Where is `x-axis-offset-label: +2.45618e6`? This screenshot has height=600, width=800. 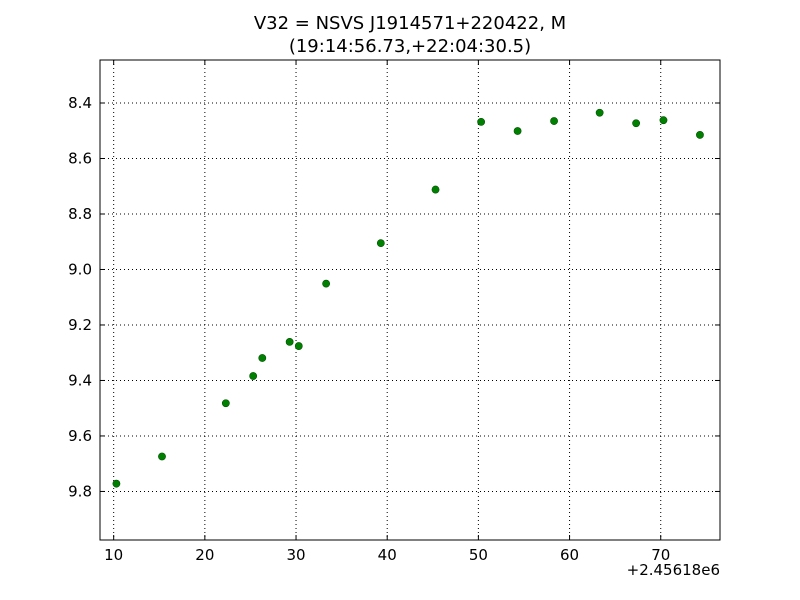
x-axis-offset-label: +2.45618e6 is located at coordinates (673, 570).